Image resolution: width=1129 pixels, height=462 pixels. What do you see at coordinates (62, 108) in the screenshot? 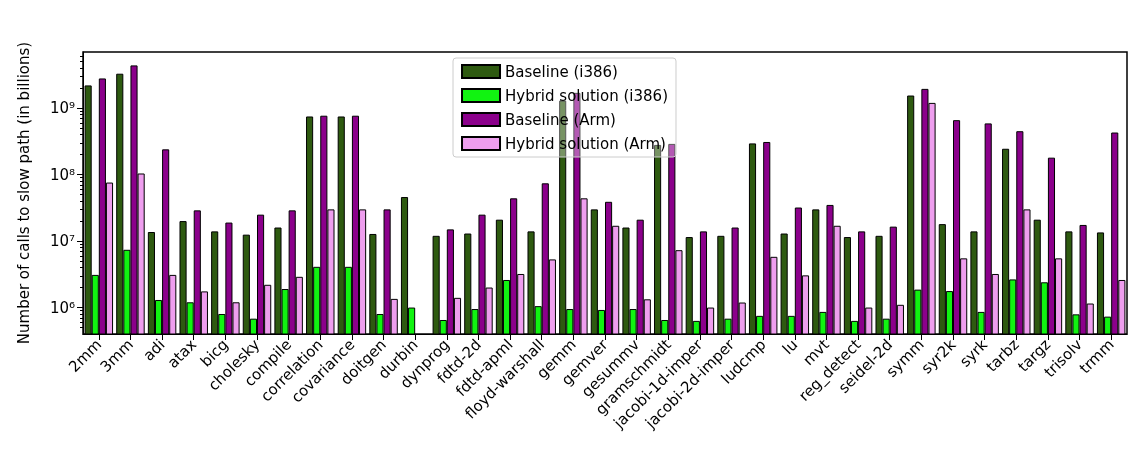
I see `y-tick-label: 10⁹` at bounding box center [62, 108].